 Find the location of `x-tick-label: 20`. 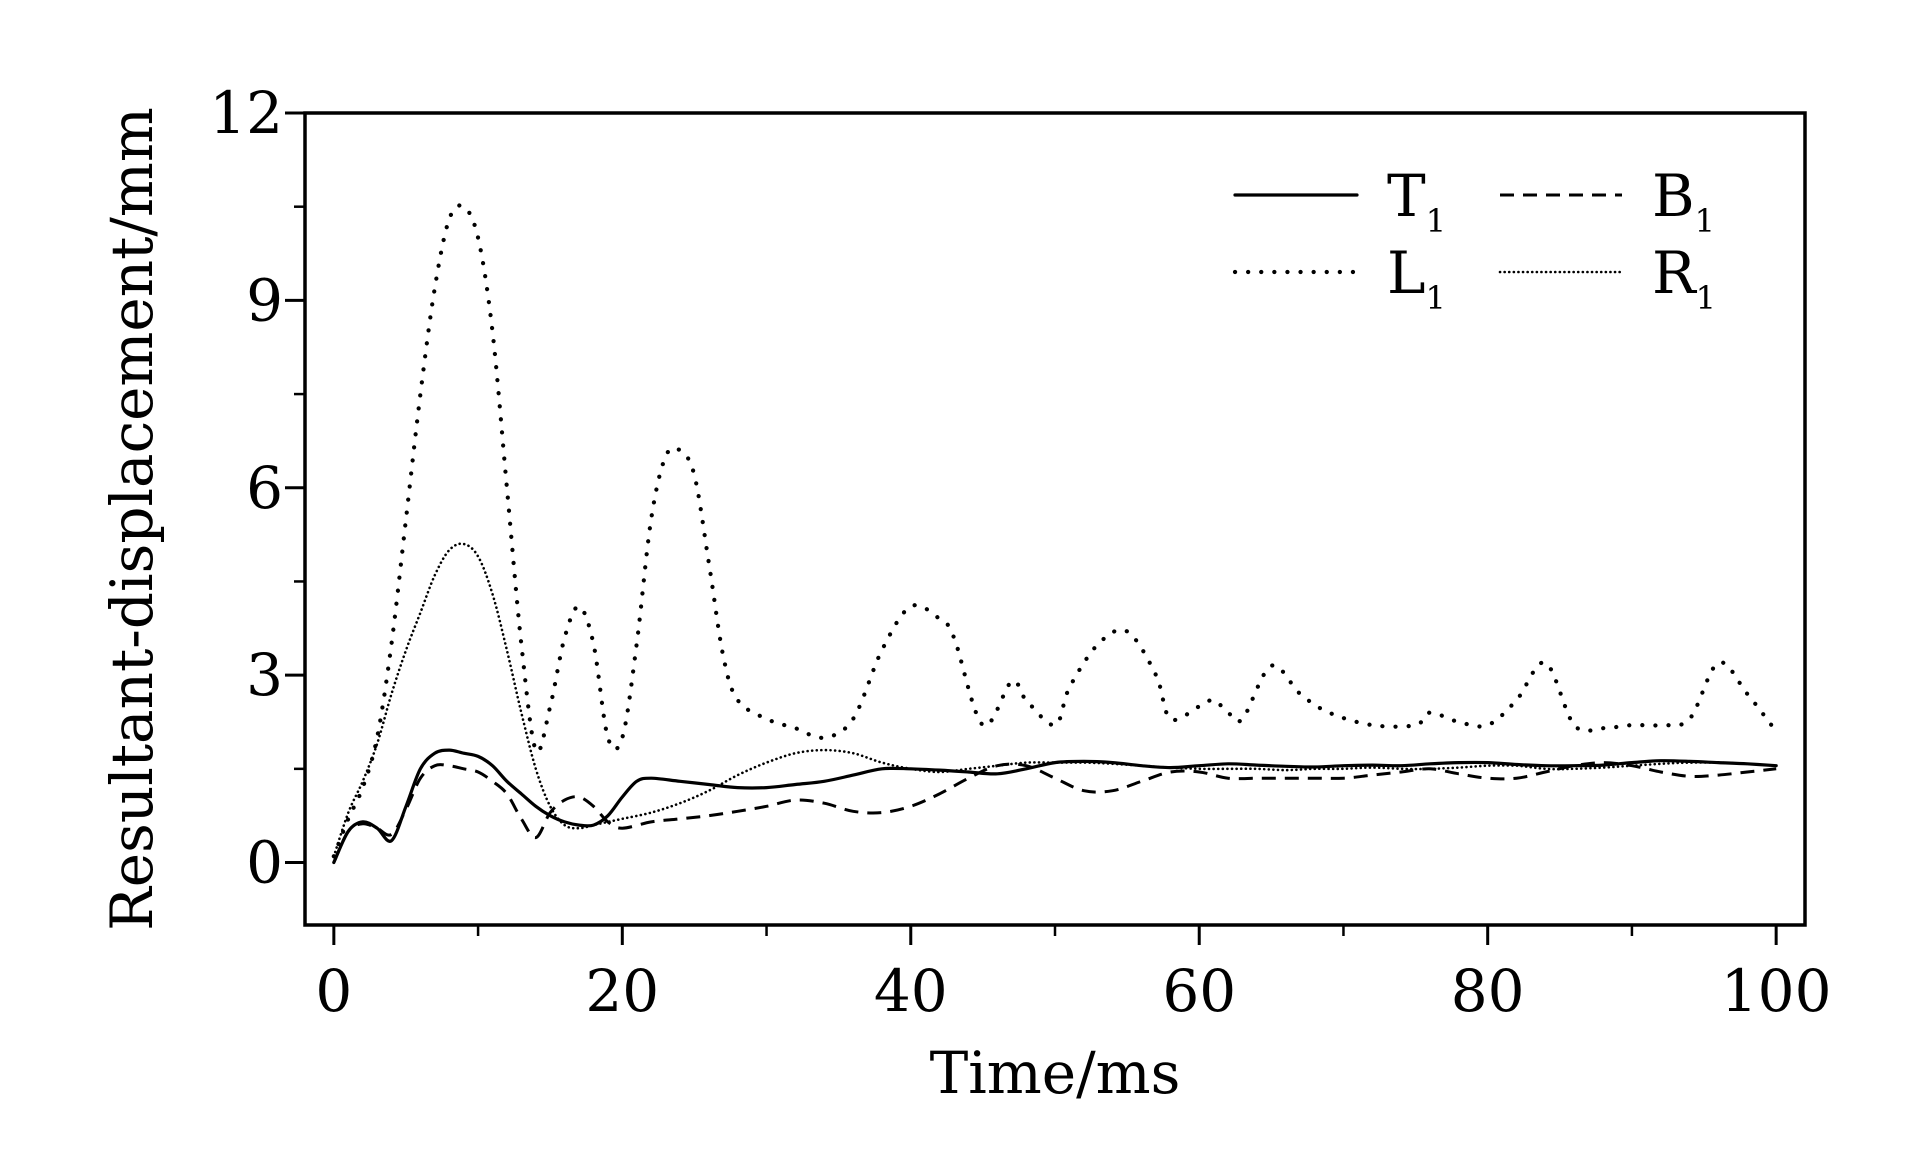

x-tick-label: 20 is located at coordinates (622, 991).